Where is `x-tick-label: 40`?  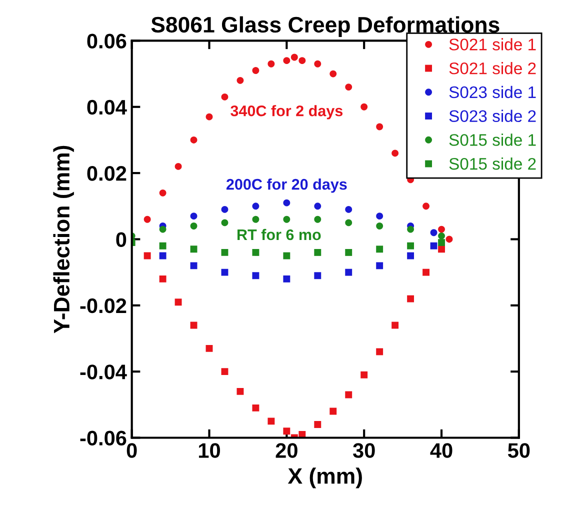
x-tick-label: 40 is located at coordinates (441, 450).